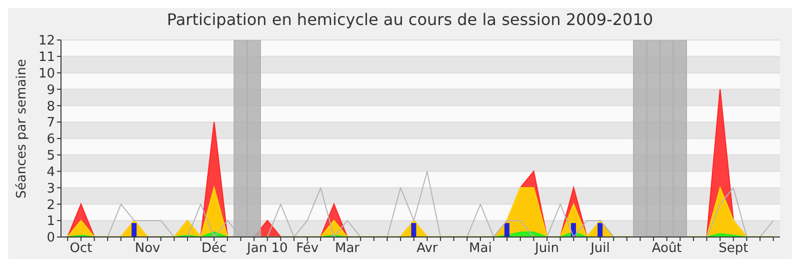 Image resolution: width=800 pixels, height=267 pixels. Describe the element at coordinates (50, 156) in the screenshot. I see `y-tick-label: 5` at that location.